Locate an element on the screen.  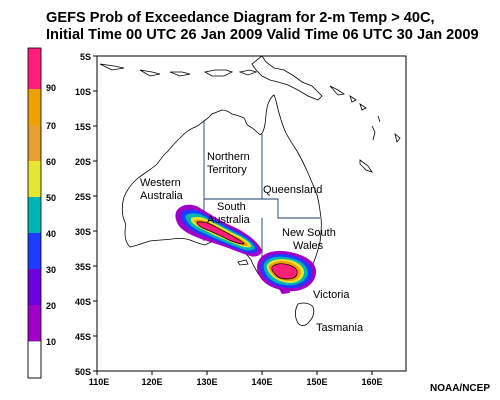
lat-label-10s: 10S is located at coordinates (83, 92).